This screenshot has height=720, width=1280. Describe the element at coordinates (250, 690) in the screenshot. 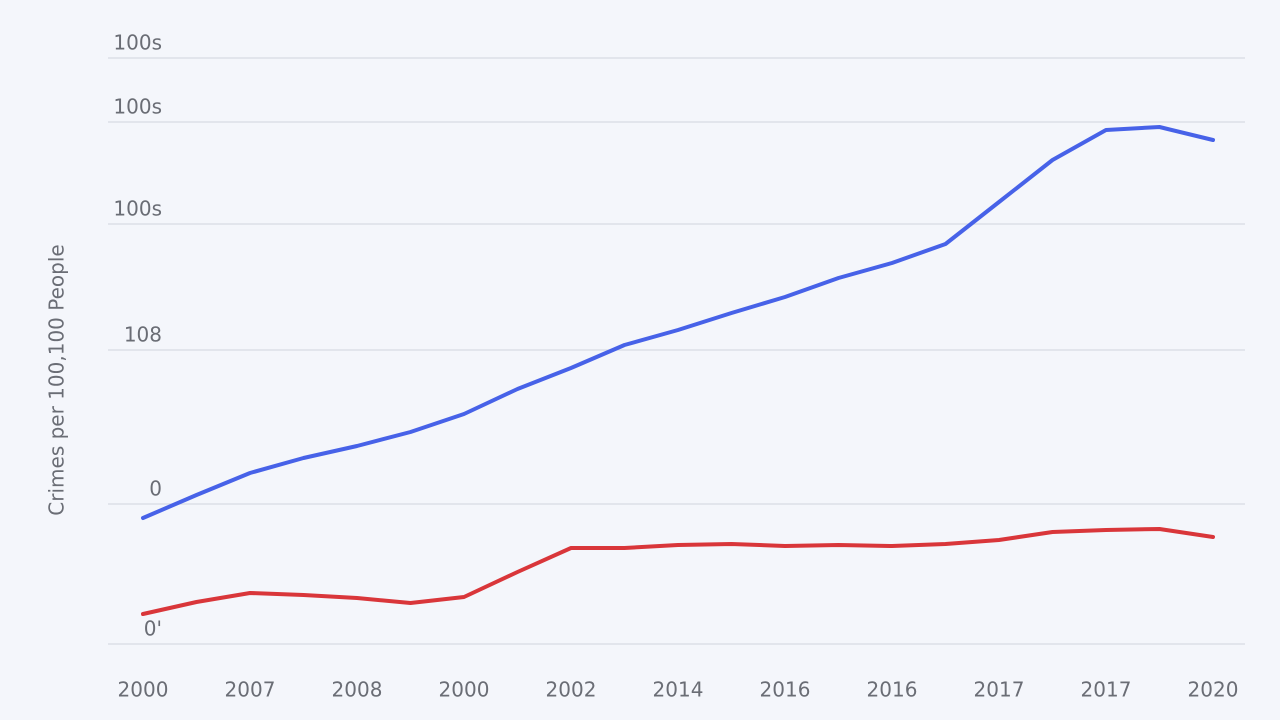

I see `x-tick-label: 2007` at that location.